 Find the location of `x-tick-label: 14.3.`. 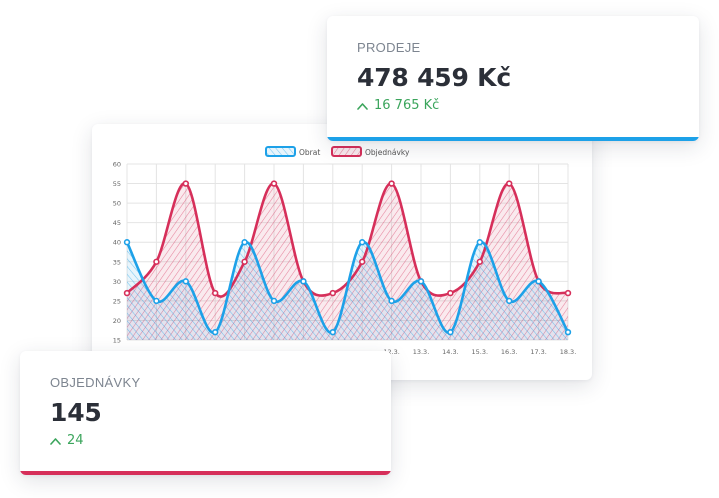

x-tick-label: 14.3. is located at coordinates (450, 352).